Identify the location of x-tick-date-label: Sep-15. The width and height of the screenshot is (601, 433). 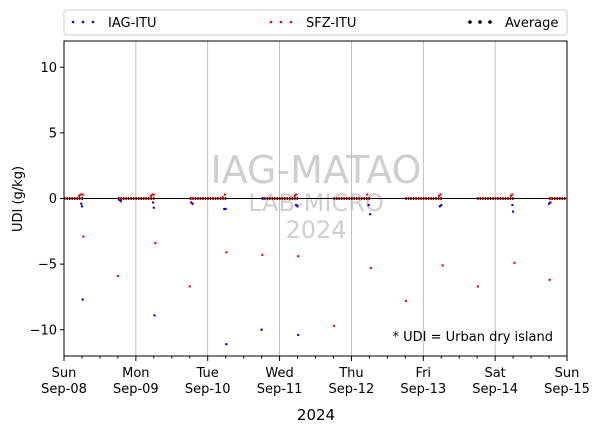
(567, 389).